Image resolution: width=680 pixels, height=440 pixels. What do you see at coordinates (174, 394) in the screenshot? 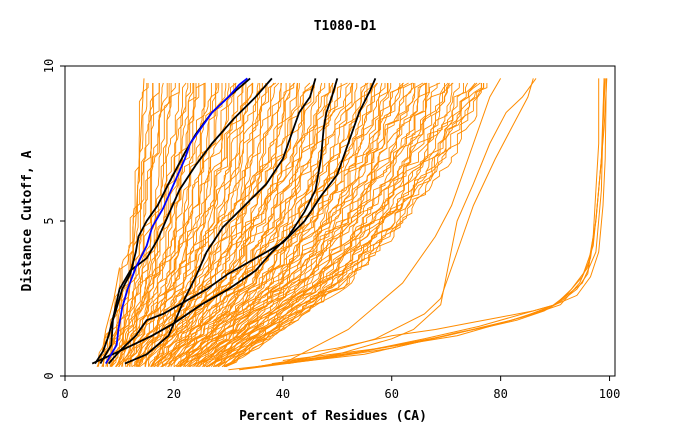
I see `x-tick-label: 20` at bounding box center [174, 394].